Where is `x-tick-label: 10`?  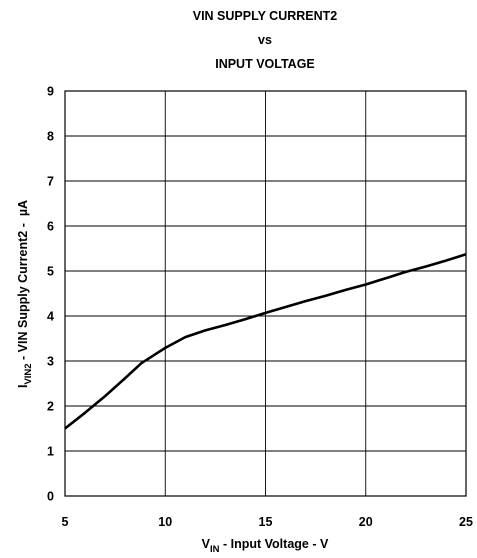
x-tick-label: 10 is located at coordinates (165, 522).